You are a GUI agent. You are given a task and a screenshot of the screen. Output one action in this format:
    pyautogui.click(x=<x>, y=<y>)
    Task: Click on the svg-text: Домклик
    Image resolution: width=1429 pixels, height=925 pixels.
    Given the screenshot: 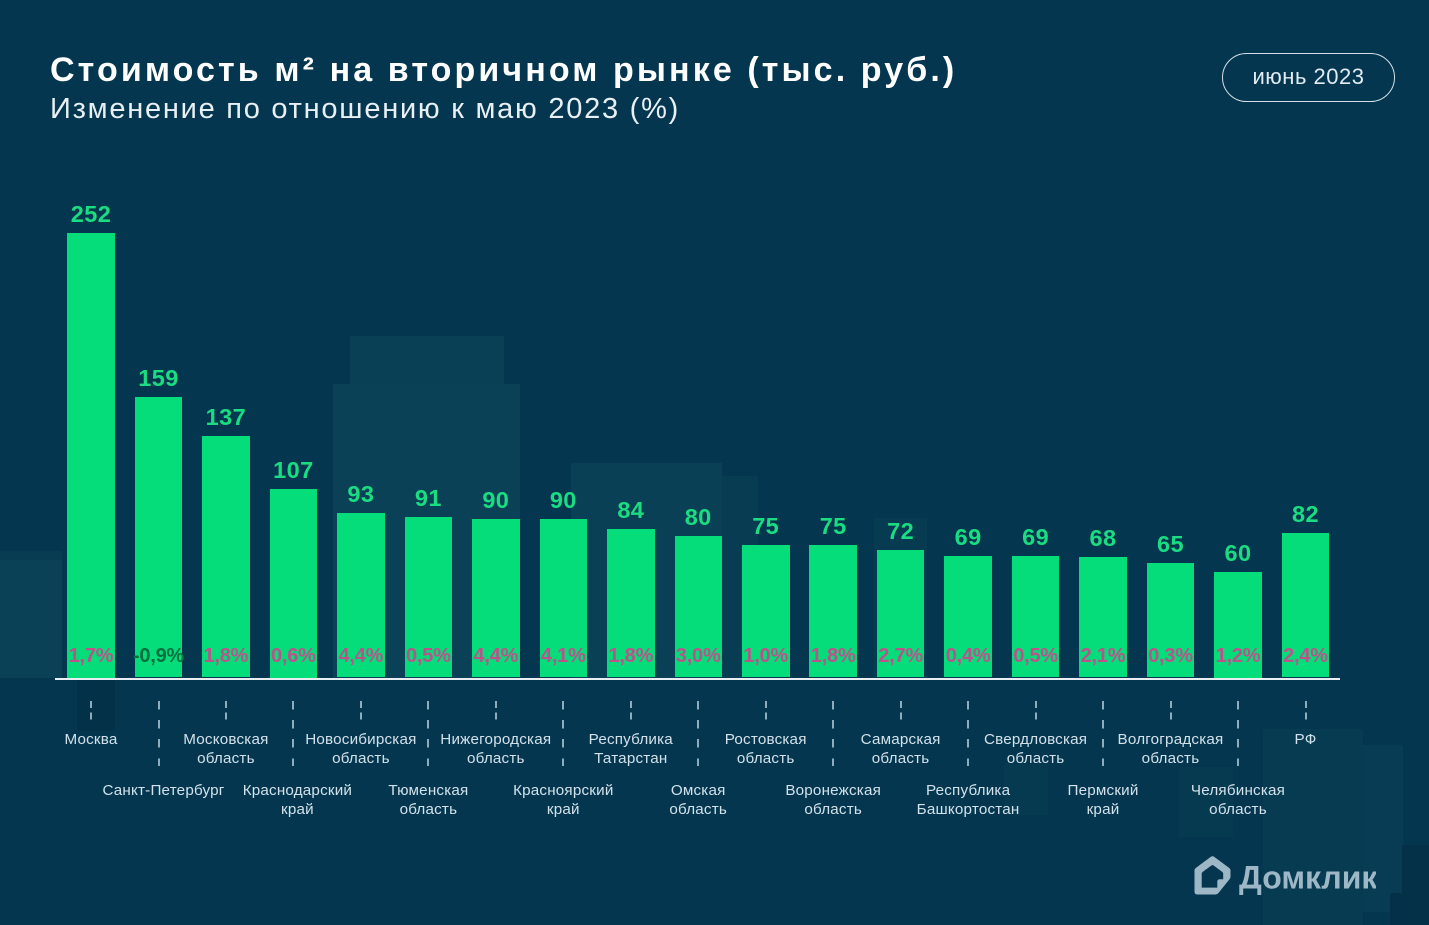 What is the action you would take?
    pyautogui.click(x=1307, y=878)
    